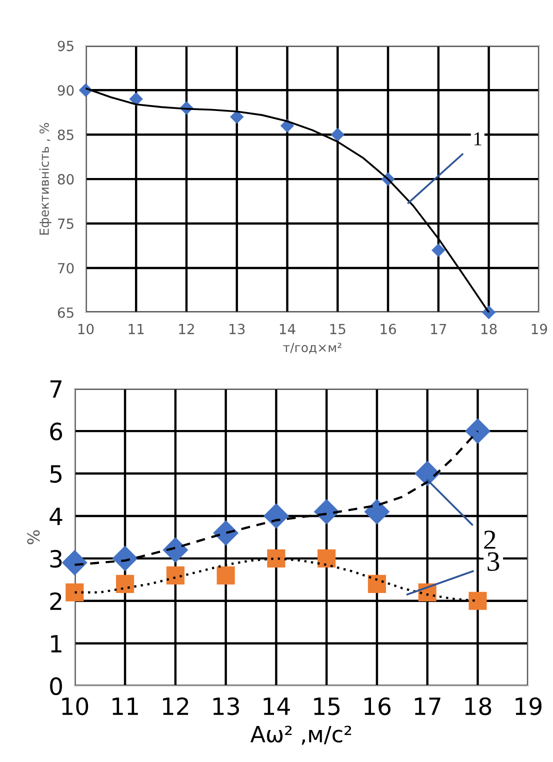 The width and height of the screenshot is (553, 762). What do you see at coordinates (66, 268) in the screenshot?
I see `y-tick-label: 70` at bounding box center [66, 268].